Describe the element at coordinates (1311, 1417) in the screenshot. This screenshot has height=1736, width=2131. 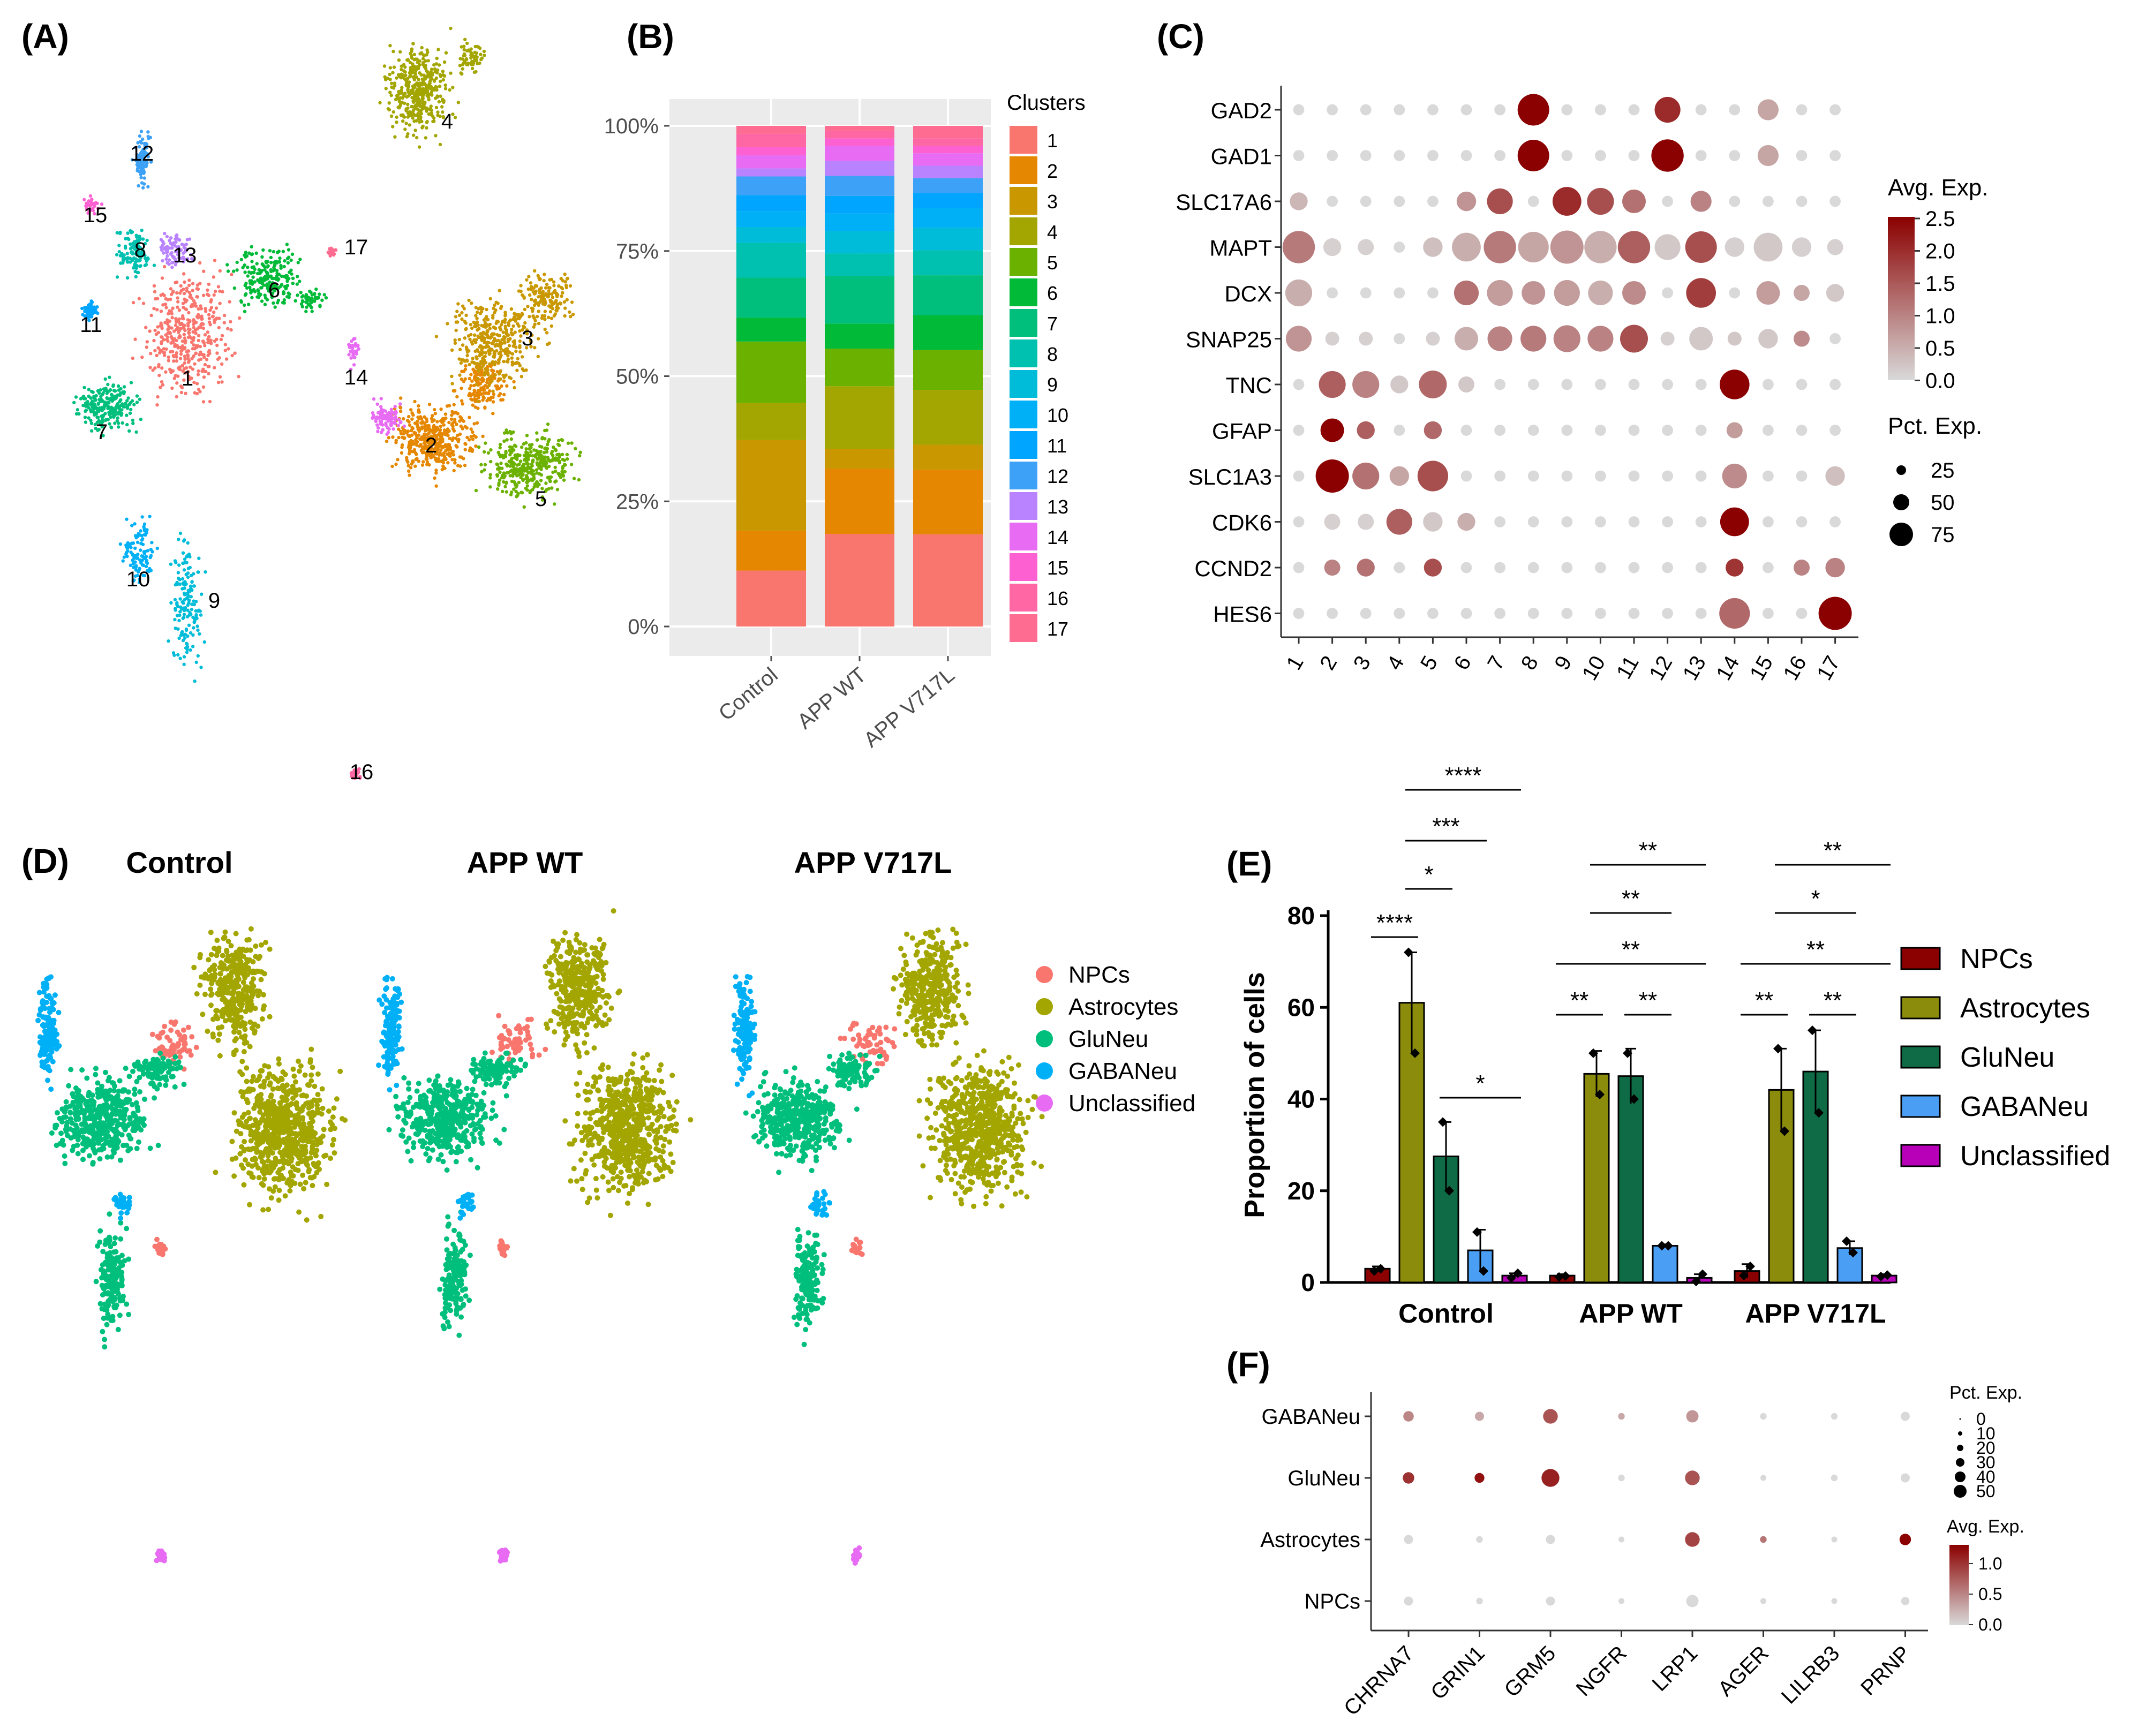
I see `celltype-label-f: GABANeu` at that location.